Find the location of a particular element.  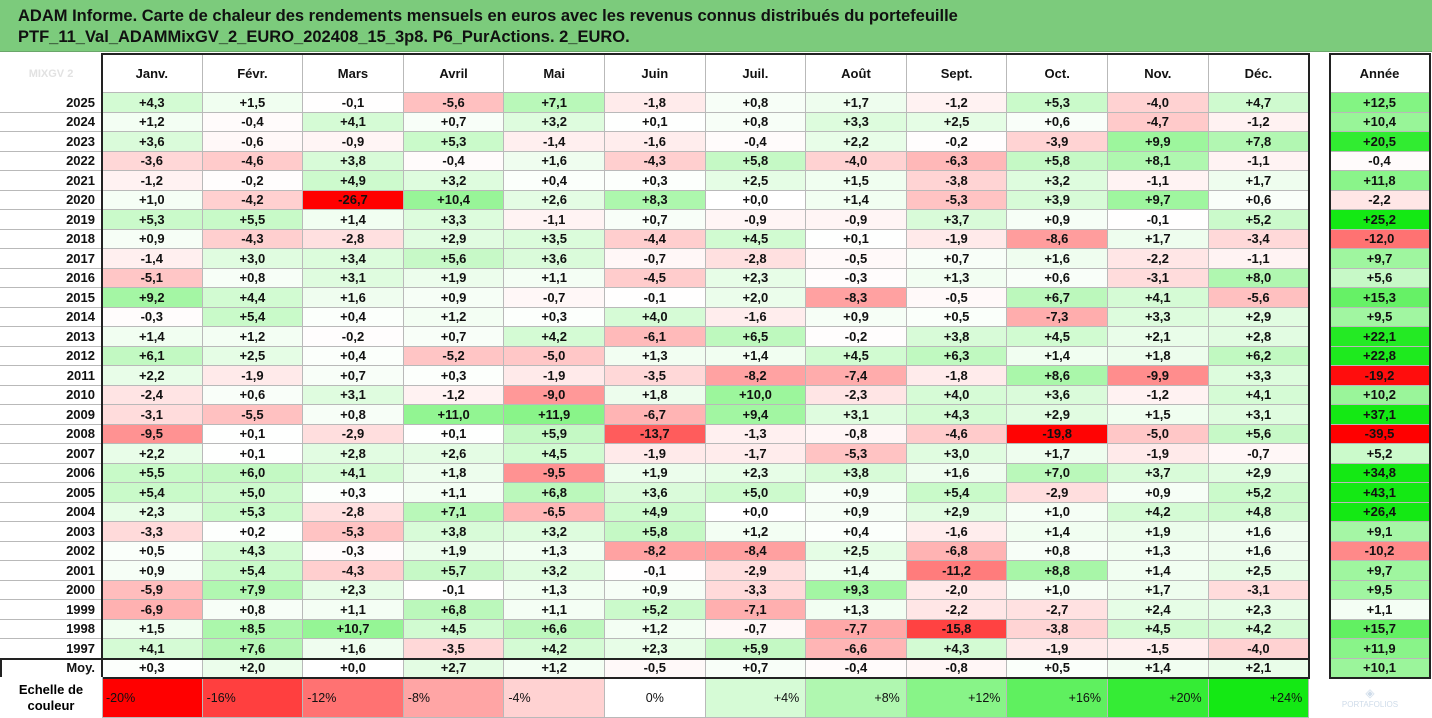

heatmap-cell: +3,1 is located at coordinates (1259, 415).